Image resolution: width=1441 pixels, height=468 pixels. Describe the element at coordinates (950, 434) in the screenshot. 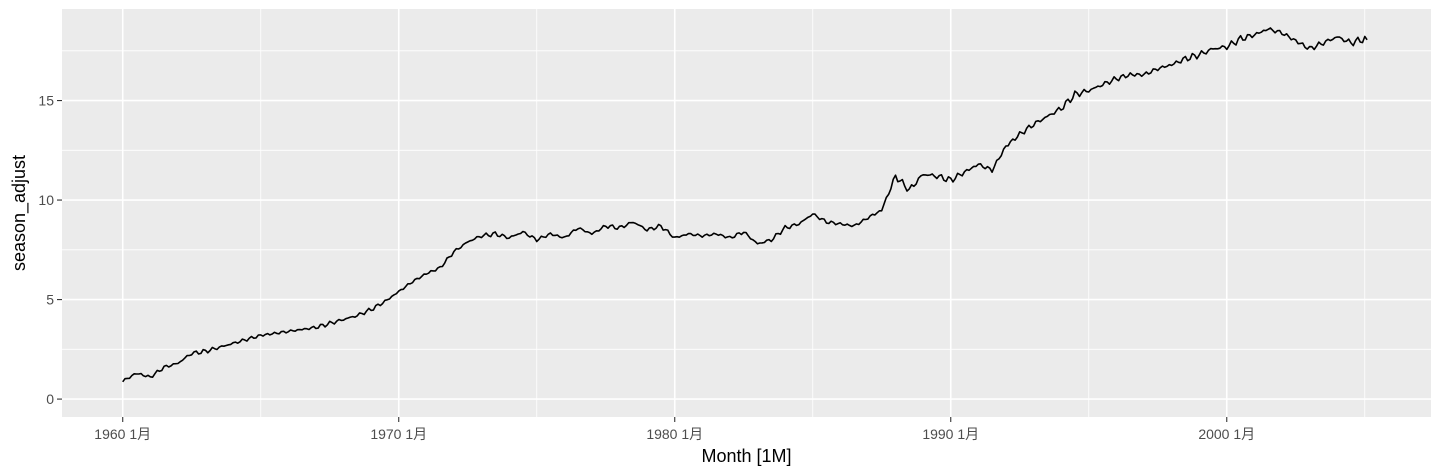

I see `x-tick-label: 1990 1月` at that location.